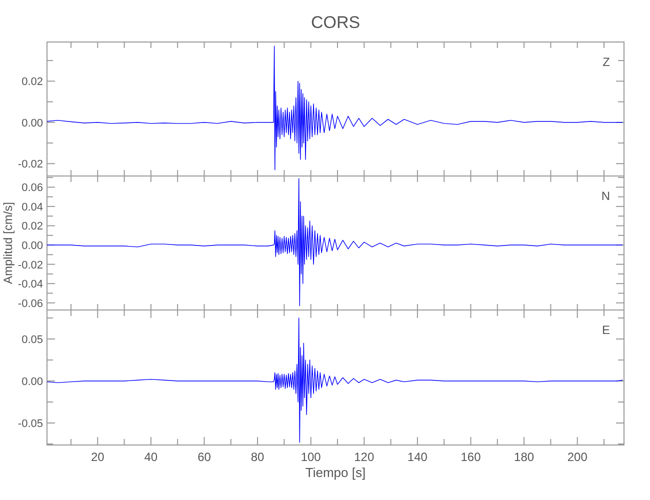 This screenshot has width=650, height=500. Describe the element at coordinates (257, 457) in the screenshot. I see `x-tick-label: 80` at that location.